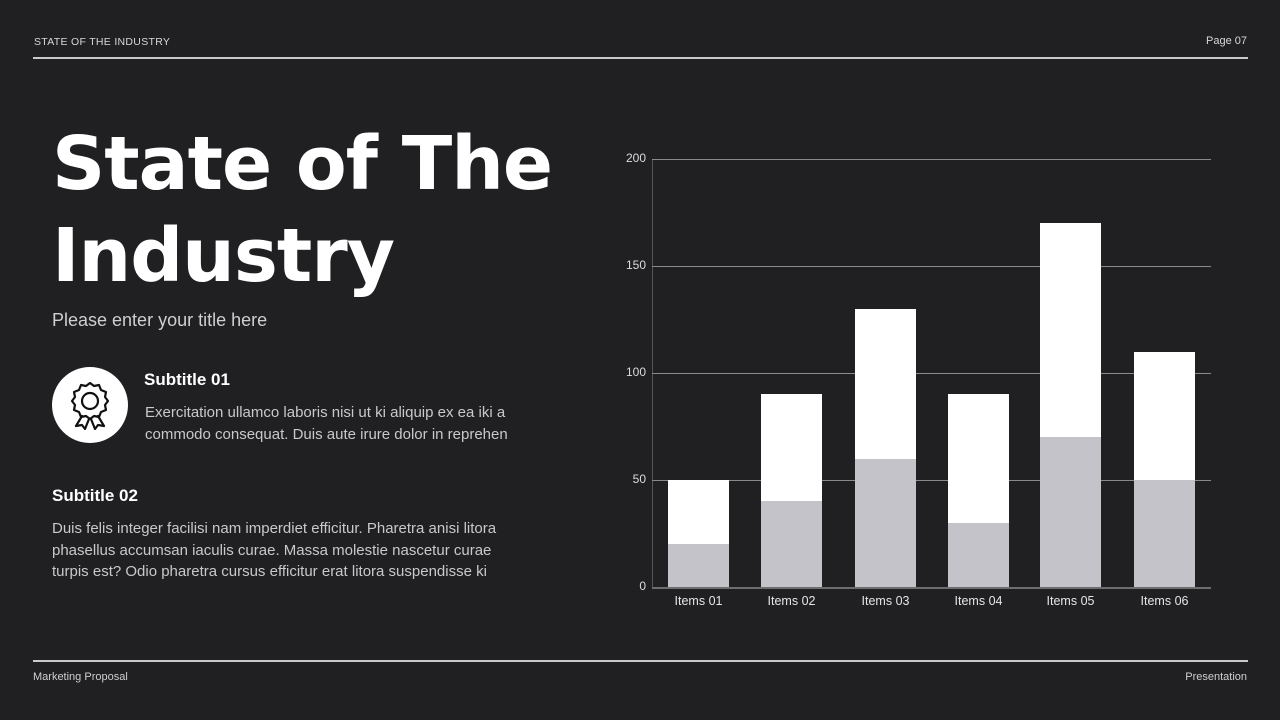  What do you see at coordinates (80, 677) in the screenshot?
I see `footer-left-label: Marketing Proposal` at bounding box center [80, 677].